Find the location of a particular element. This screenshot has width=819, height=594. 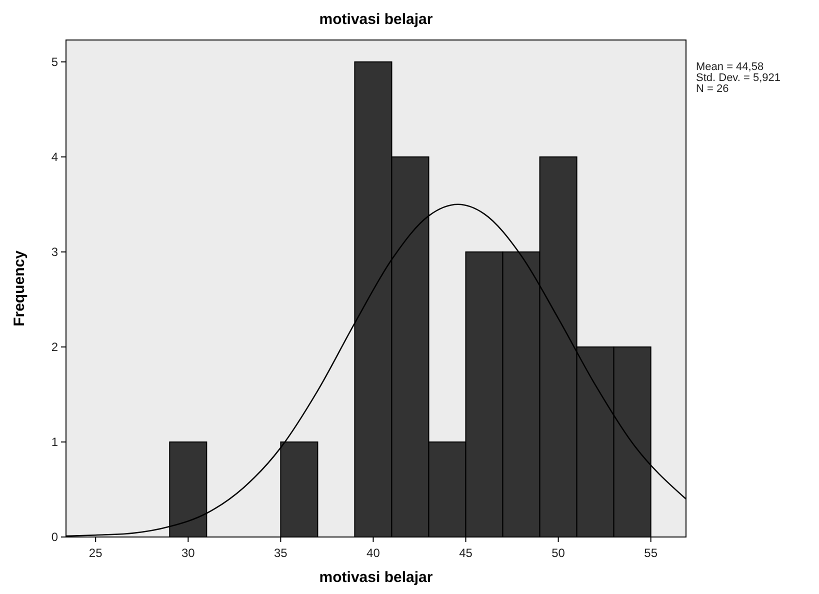

y-tick-label: 0 is located at coordinates (54, 537).